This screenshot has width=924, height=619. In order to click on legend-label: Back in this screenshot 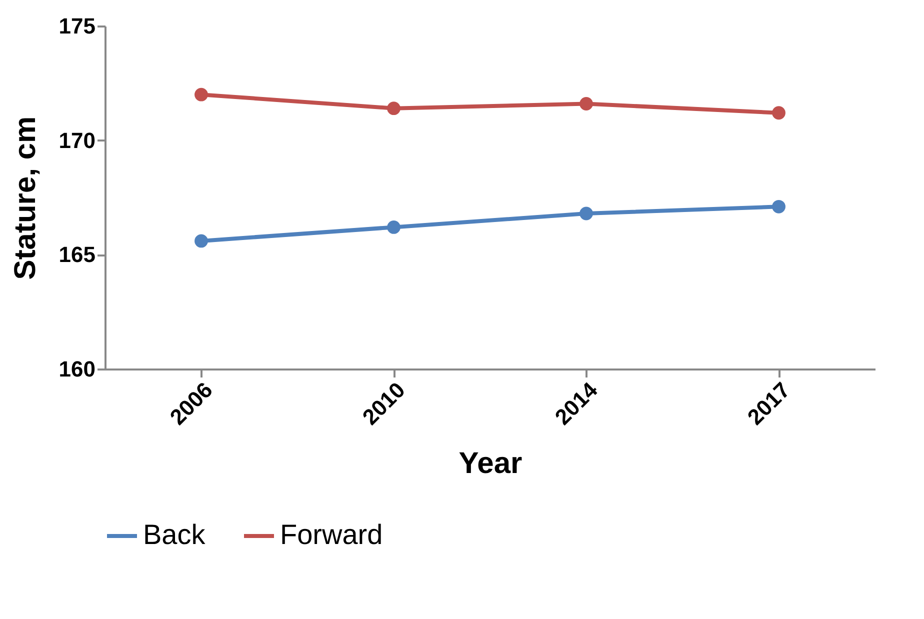, I will do `click(174, 534)`.